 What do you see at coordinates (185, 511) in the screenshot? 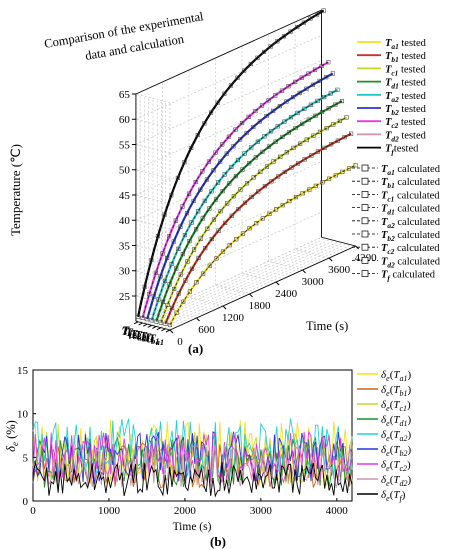
I see `b-x-tick-label: 2000` at bounding box center [185, 511].